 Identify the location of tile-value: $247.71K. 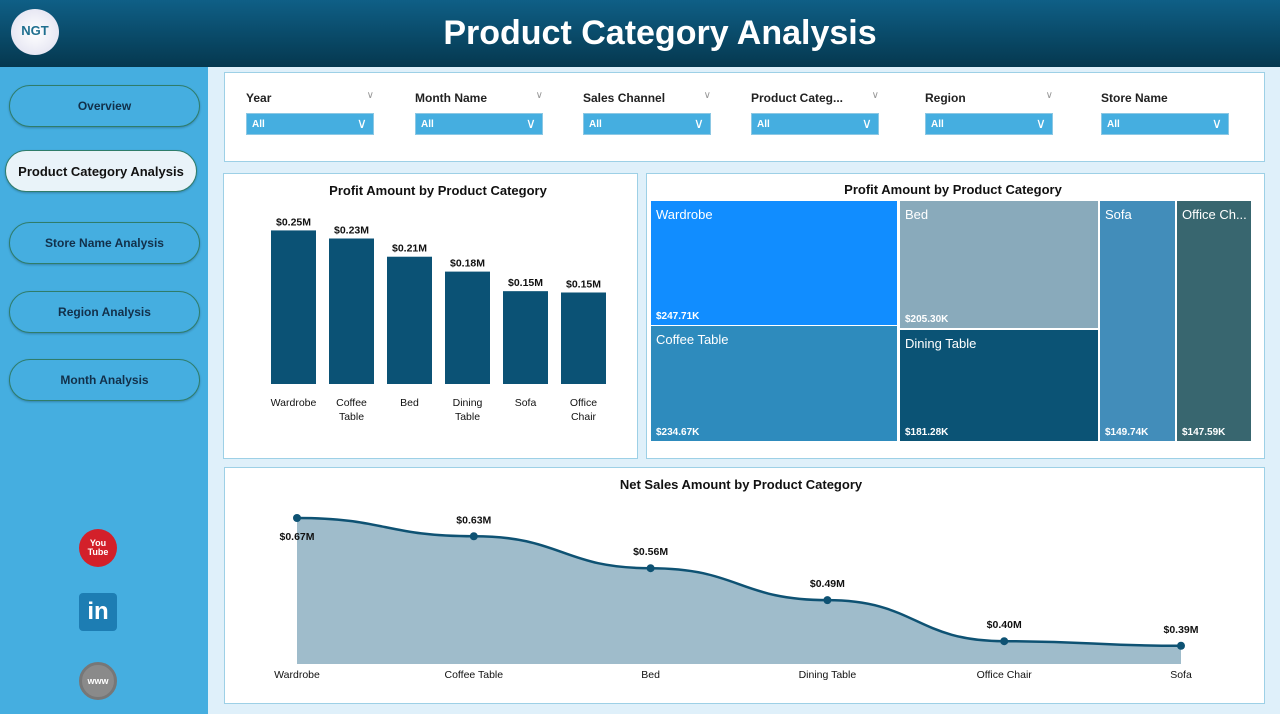
(678, 316).